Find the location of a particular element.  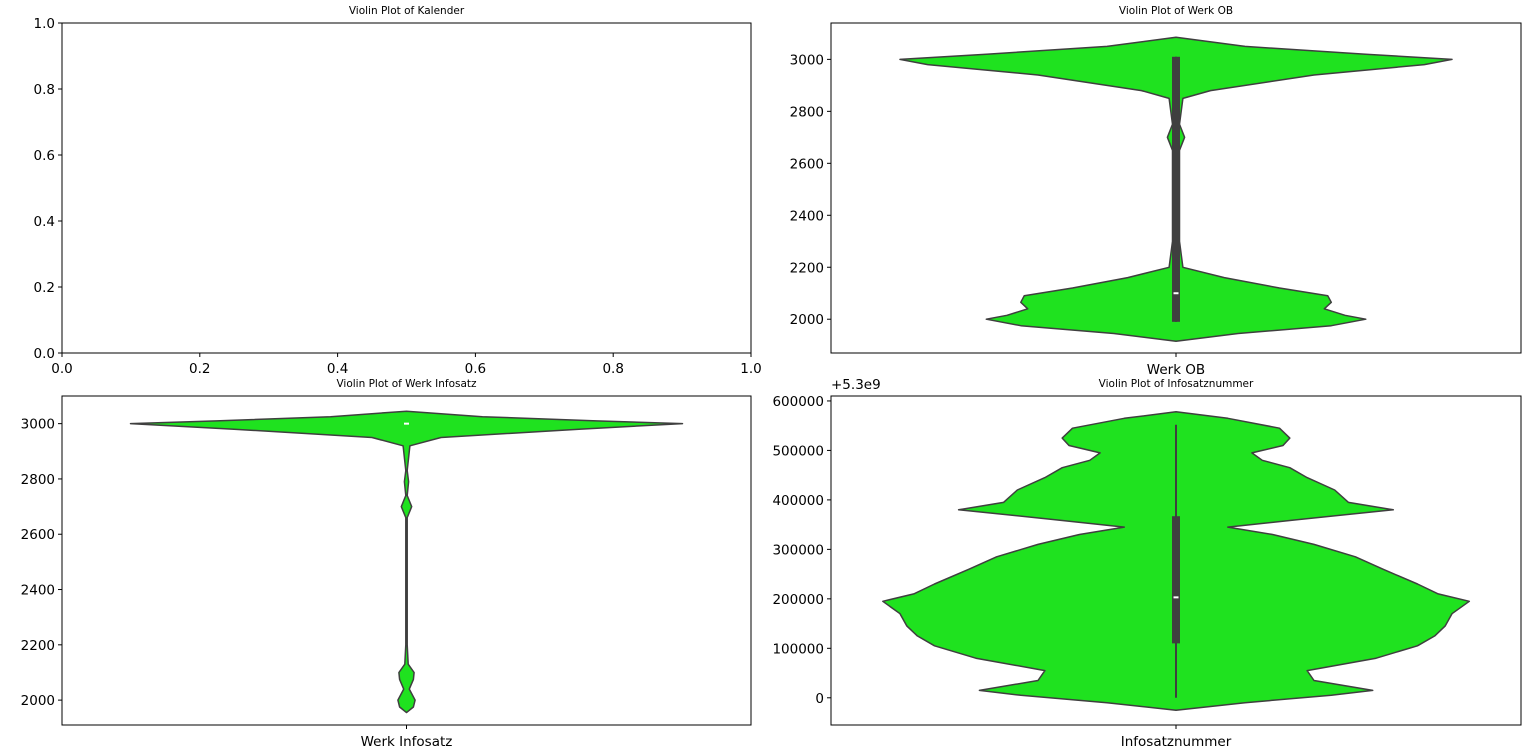

y-tick-label: 300000 is located at coordinates (798, 550).